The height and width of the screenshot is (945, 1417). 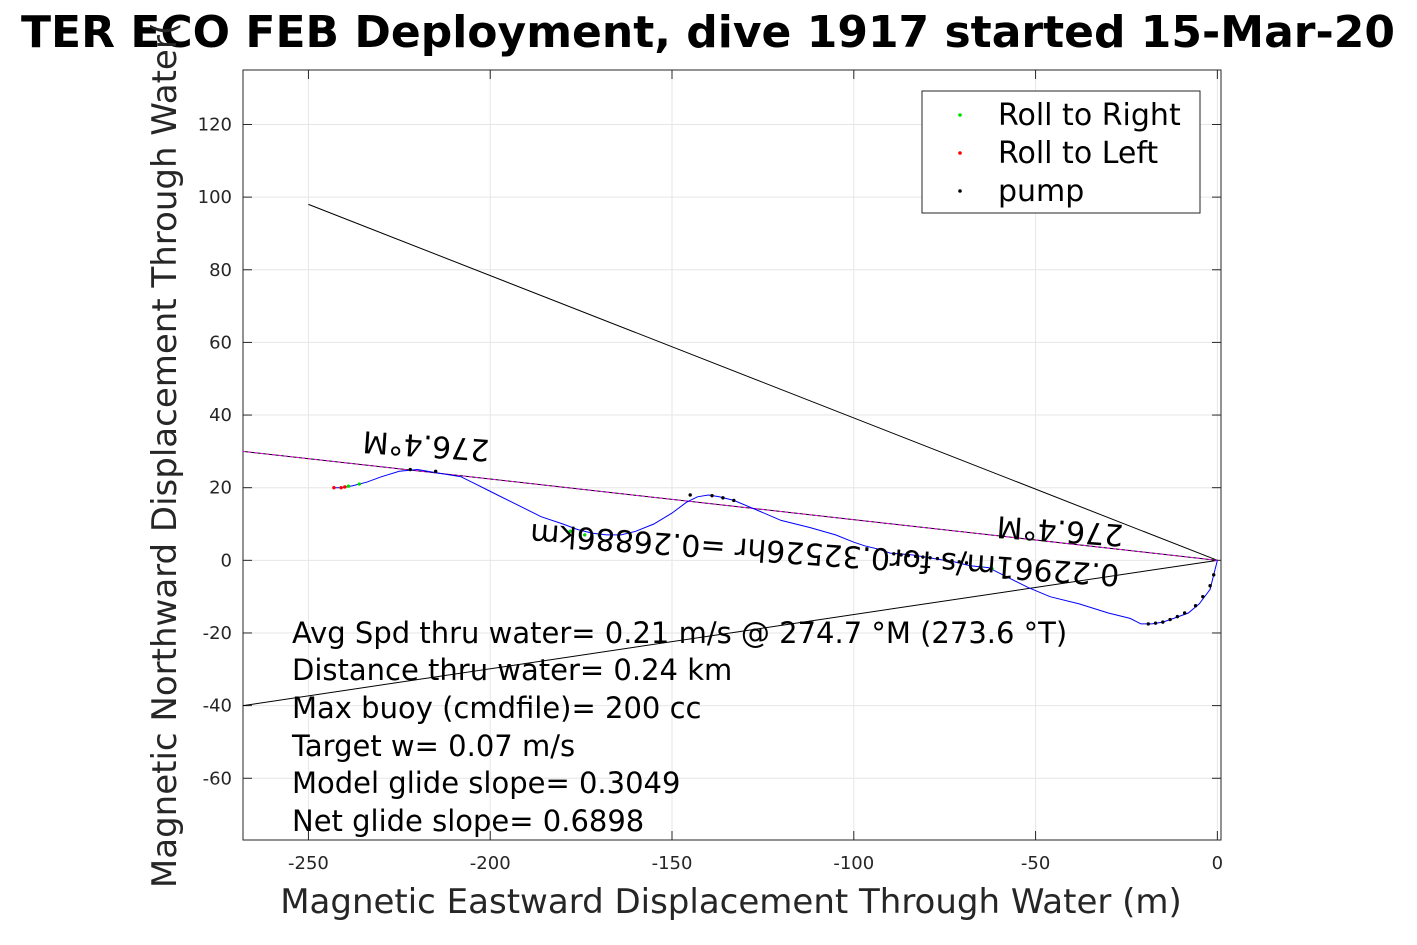 I want to click on dive-track, so click(x=775, y=546).